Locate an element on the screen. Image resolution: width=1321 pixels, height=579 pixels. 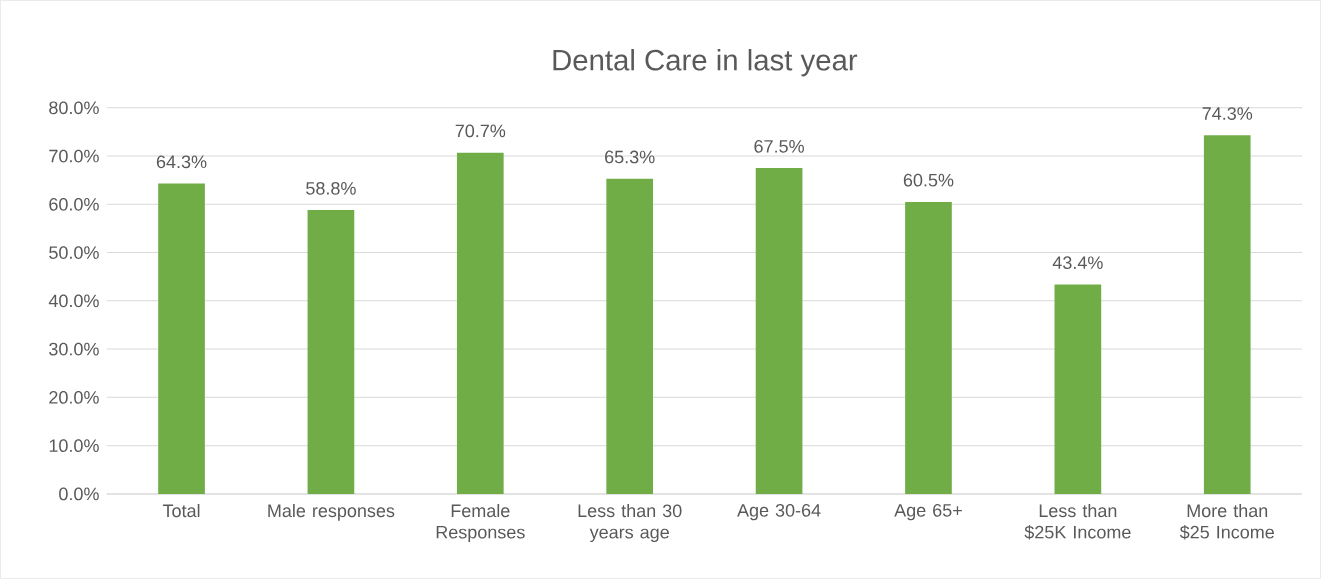
y-tick-label: 80.0% is located at coordinates (74, 108).